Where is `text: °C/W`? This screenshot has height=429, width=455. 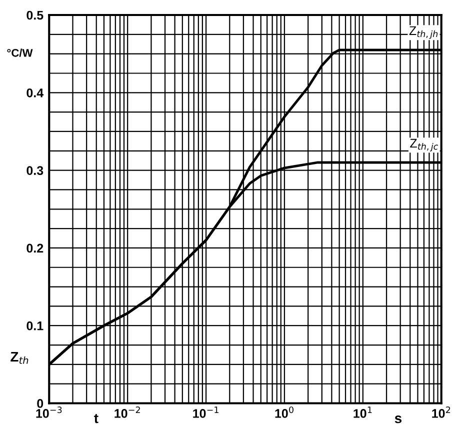
text: °C/W is located at coordinates (20, 52).